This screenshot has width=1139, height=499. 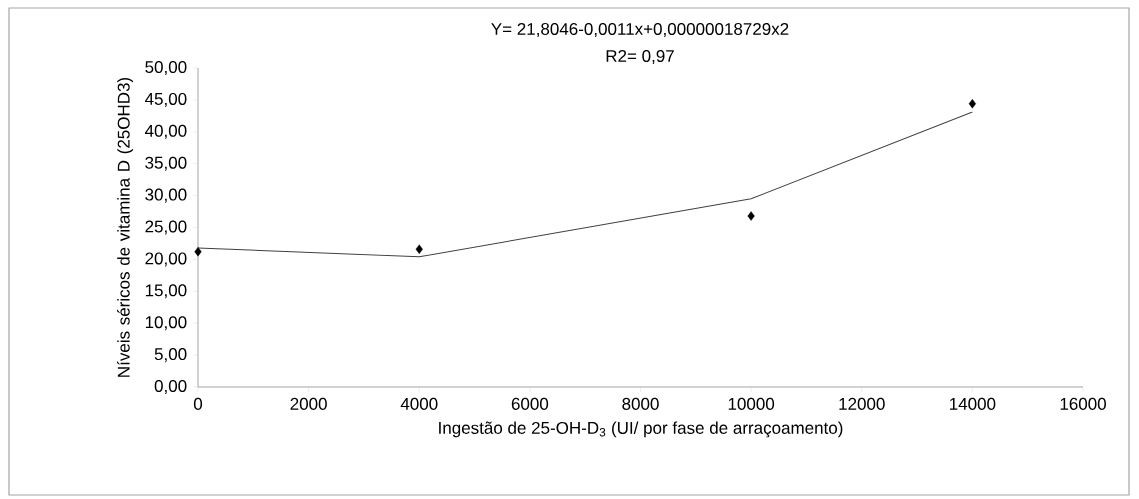 I want to click on y-tick-label: 10,00, so click(x=166, y=323).